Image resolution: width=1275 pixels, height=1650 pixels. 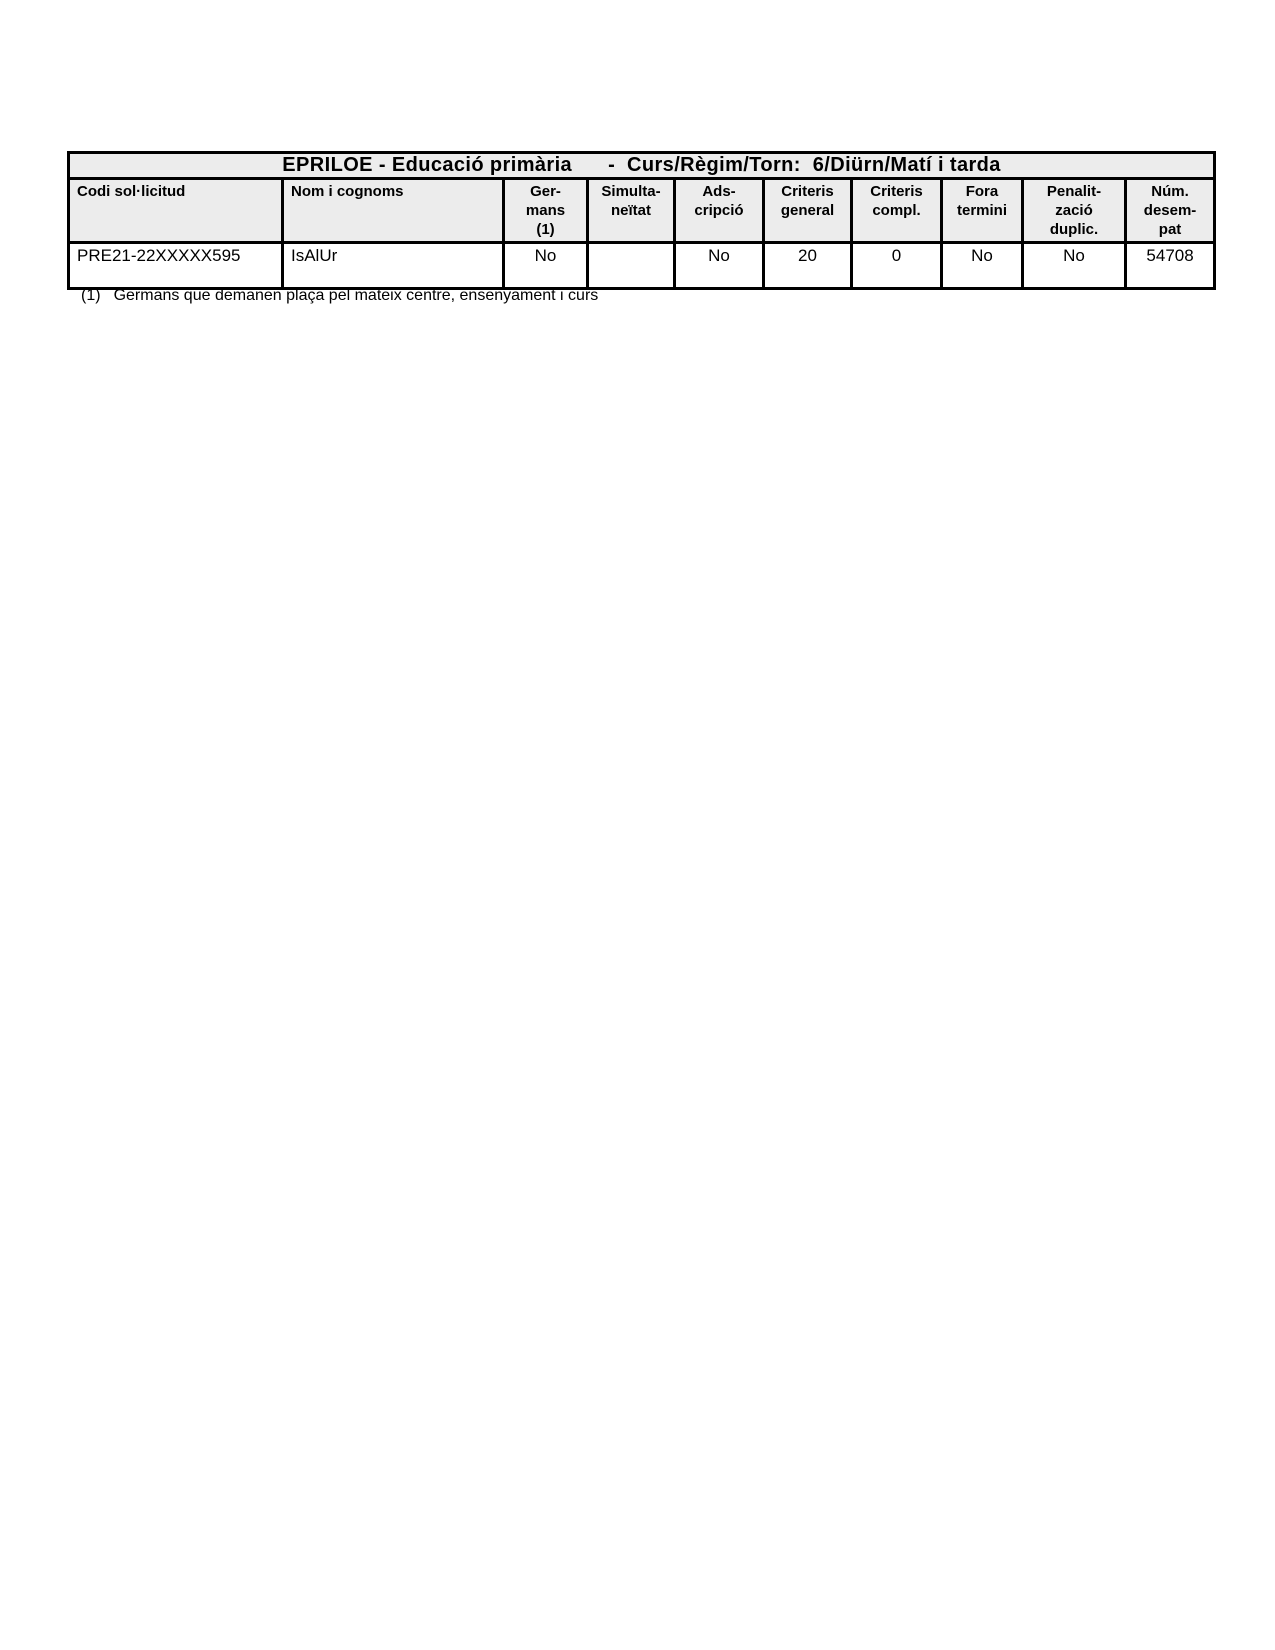 What do you see at coordinates (807, 265) in the screenshot?
I see `cell-criteris-general: 20` at bounding box center [807, 265].